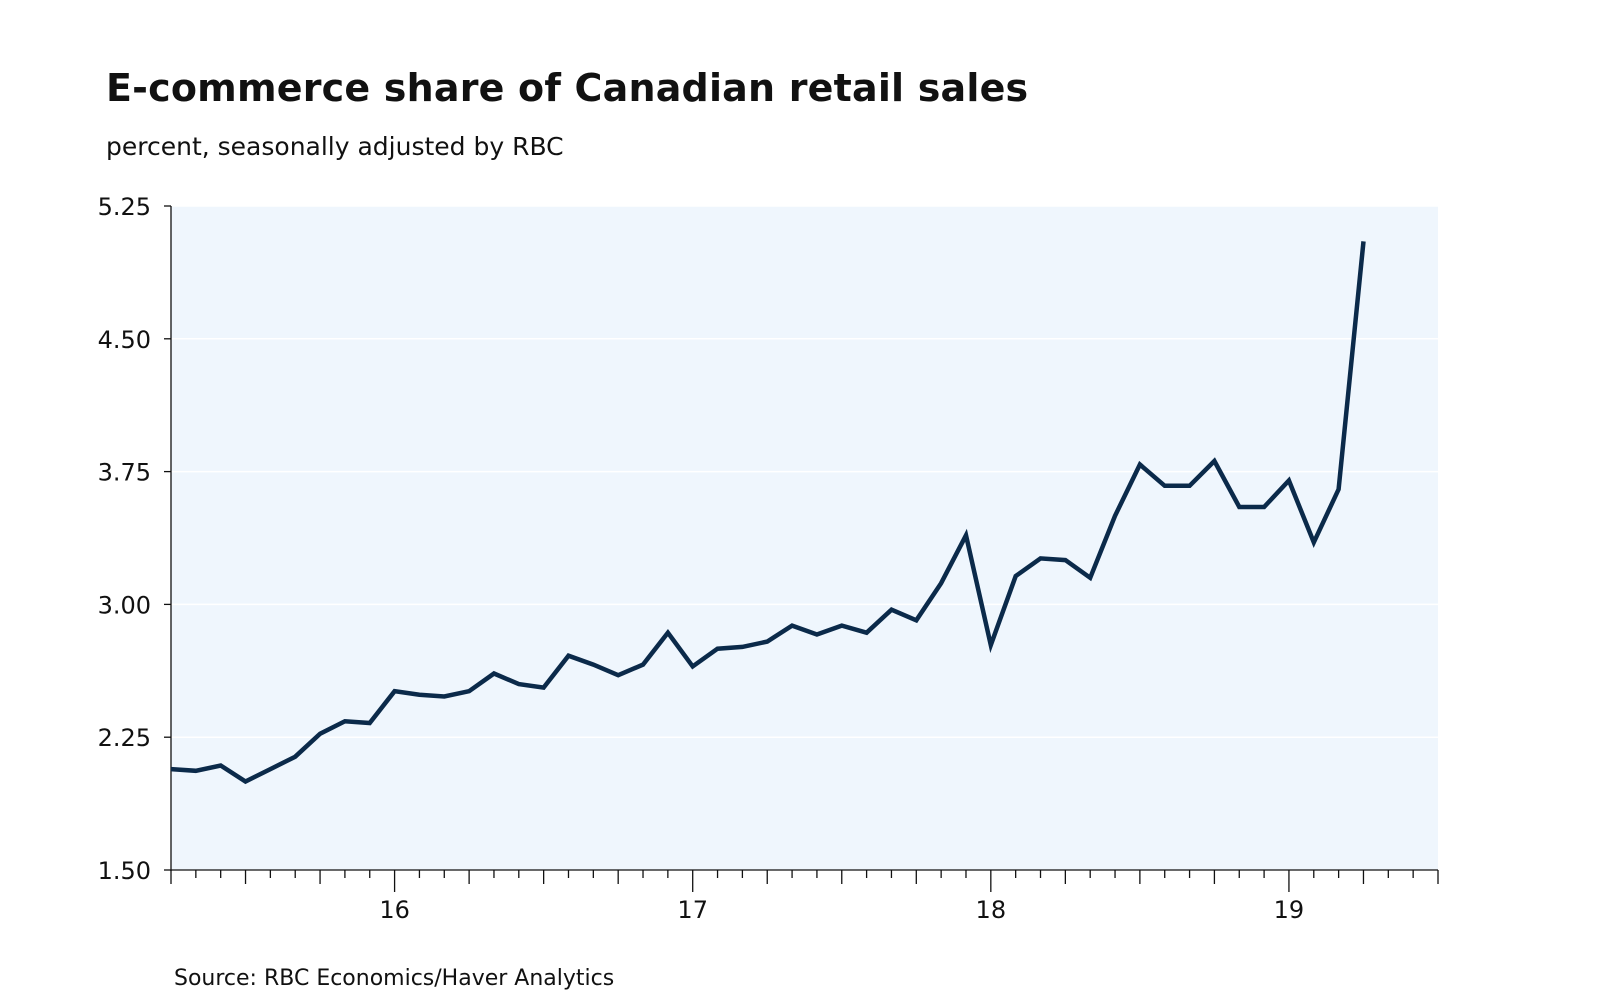  What do you see at coordinates (335, 146) in the screenshot?
I see `chart-subtitle: percent, seasonally adjusted by RBC` at bounding box center [335, 146].